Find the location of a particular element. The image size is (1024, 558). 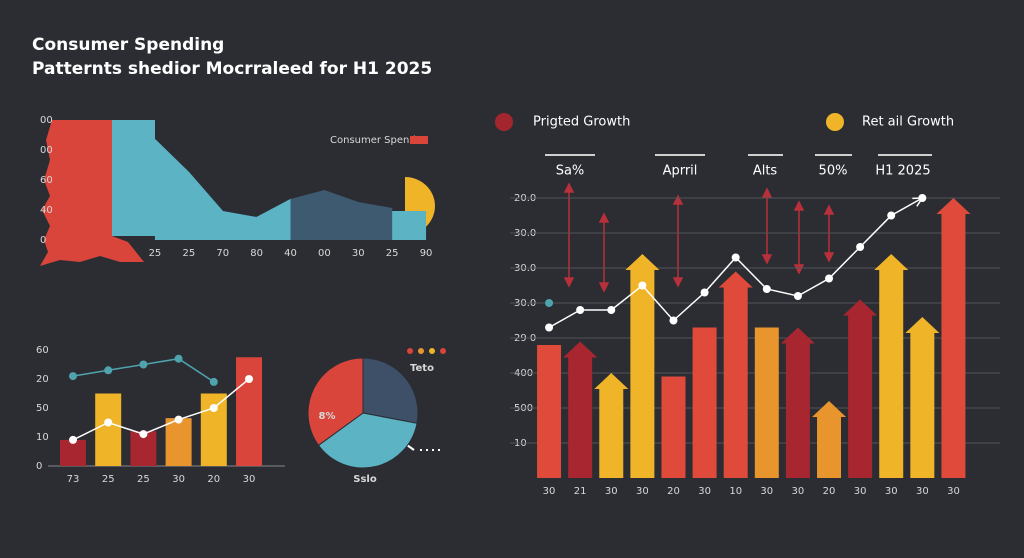

x-tick-label: 73 is located at coordinates (73, 479).